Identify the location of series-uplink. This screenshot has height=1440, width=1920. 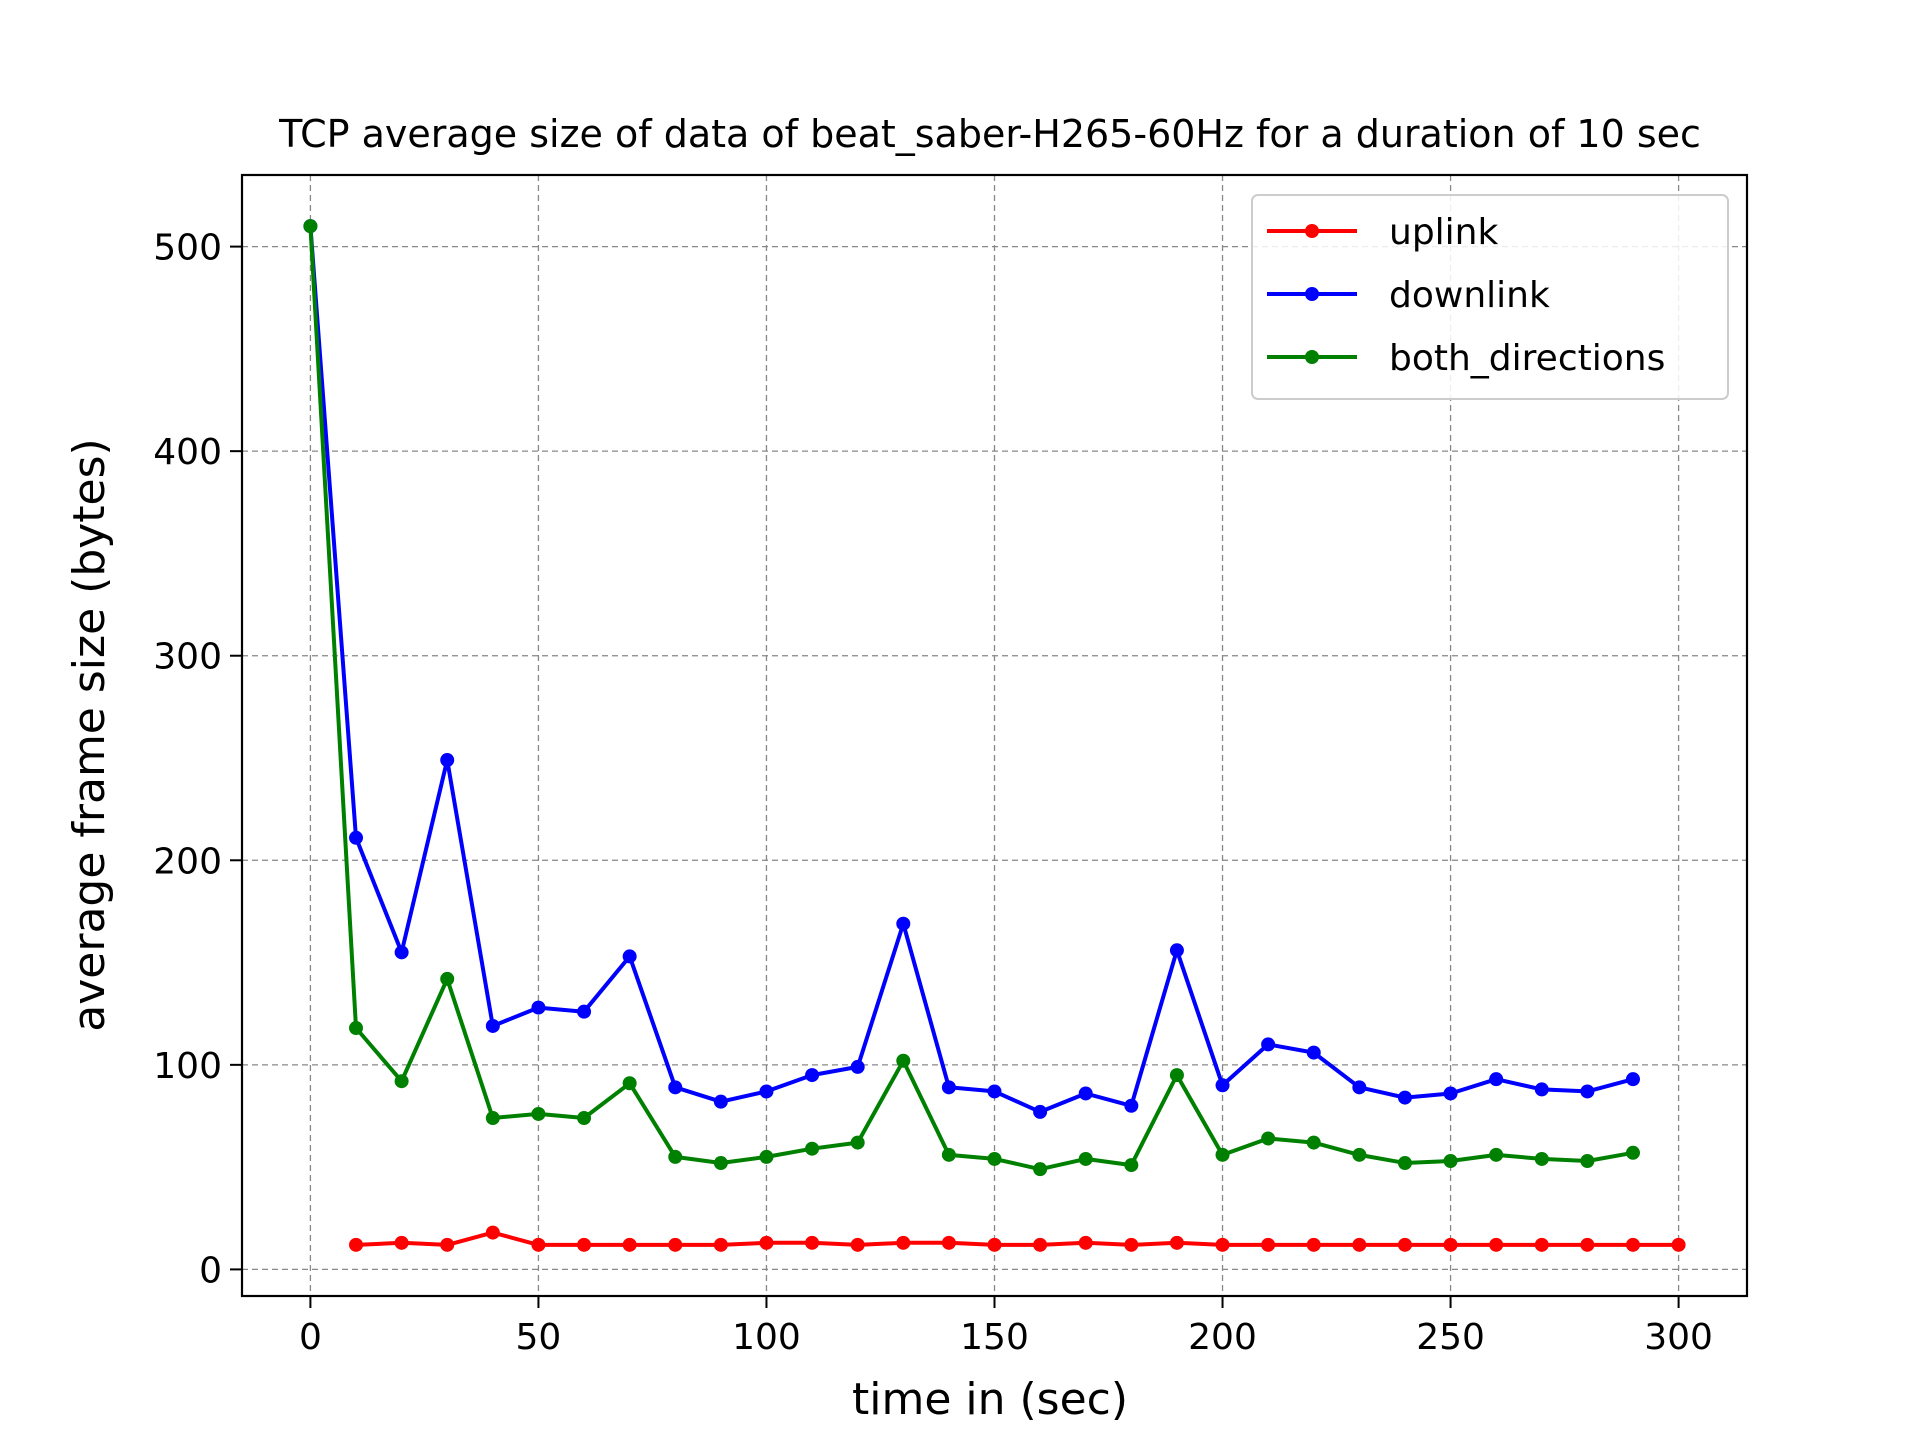
(1017, 1238).